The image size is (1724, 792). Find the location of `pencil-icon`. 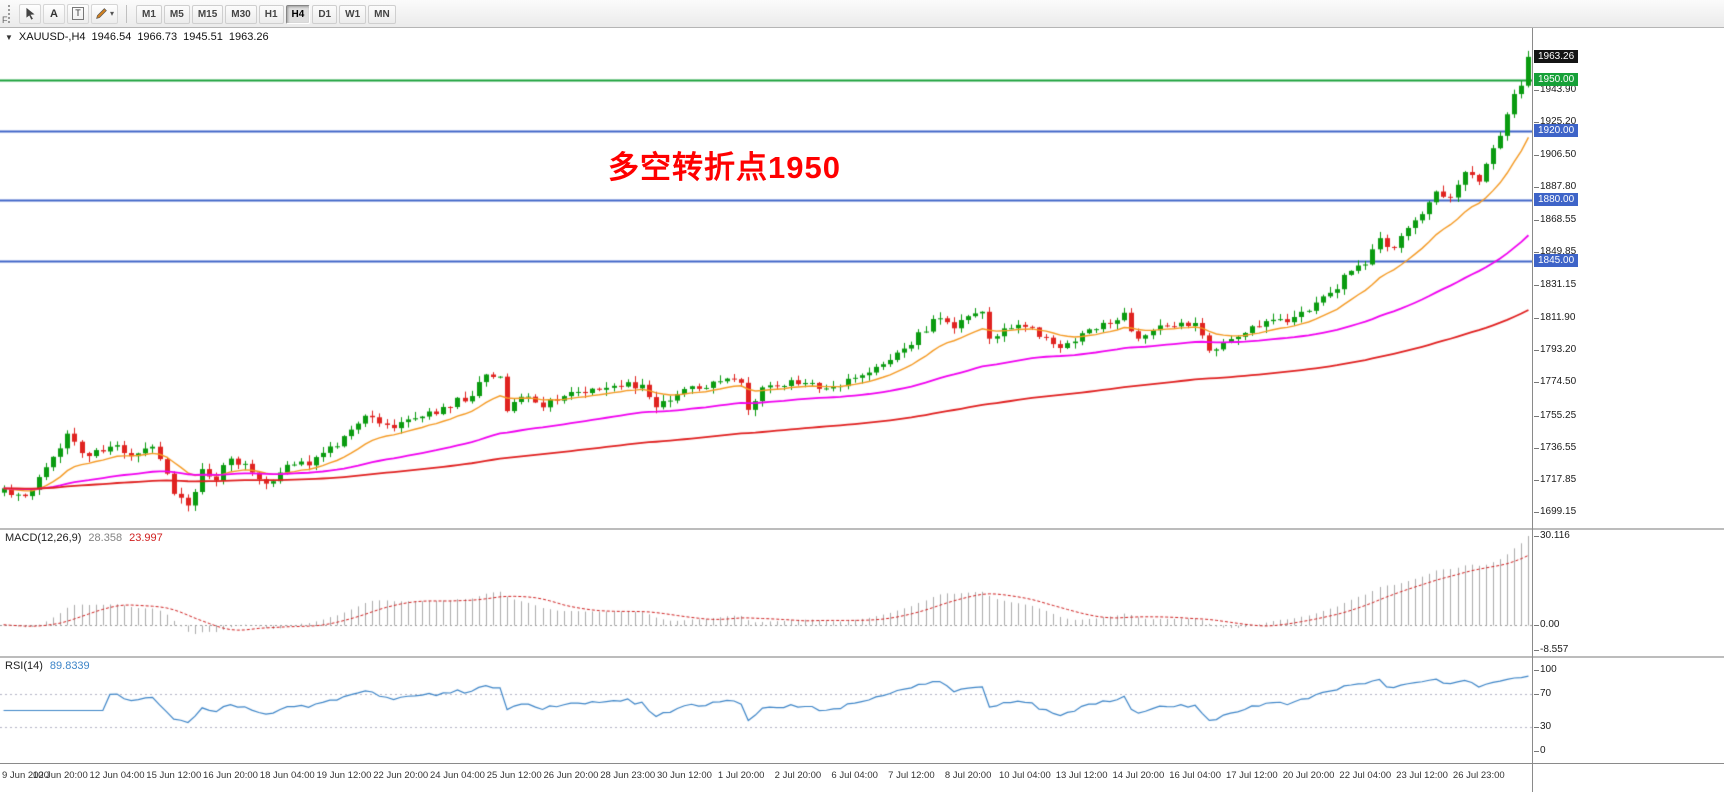

pencil-icon is located at coordinates (101, 13).